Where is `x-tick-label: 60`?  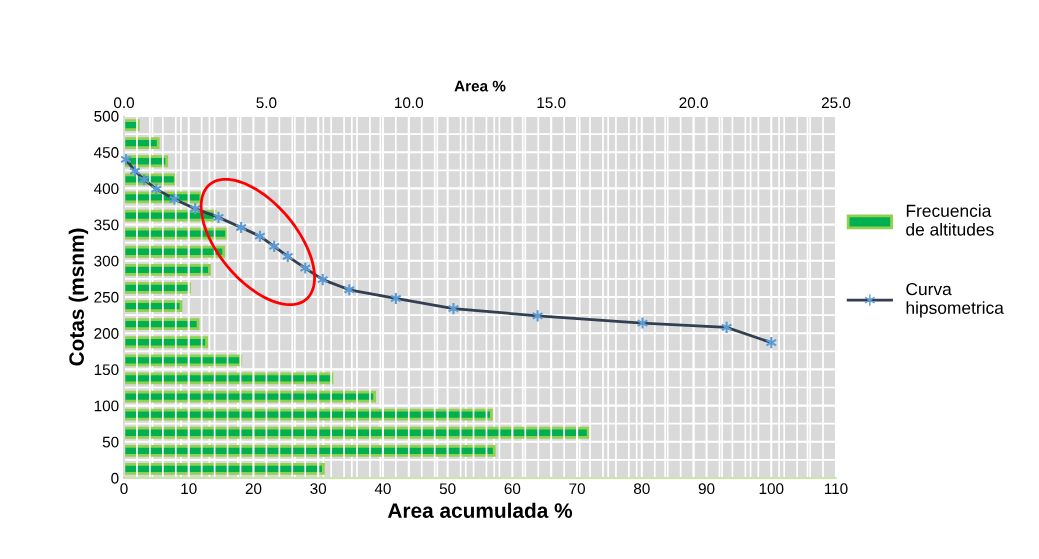
x-tick-label: 60 is located at coordinates (512, 489).